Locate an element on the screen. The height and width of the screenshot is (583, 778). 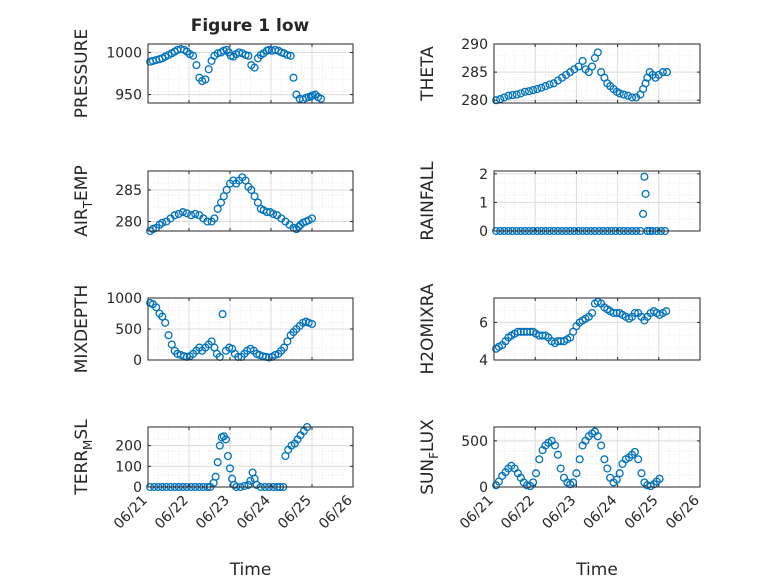
y-tick-label: 6 is located at coordinates (483, 323).